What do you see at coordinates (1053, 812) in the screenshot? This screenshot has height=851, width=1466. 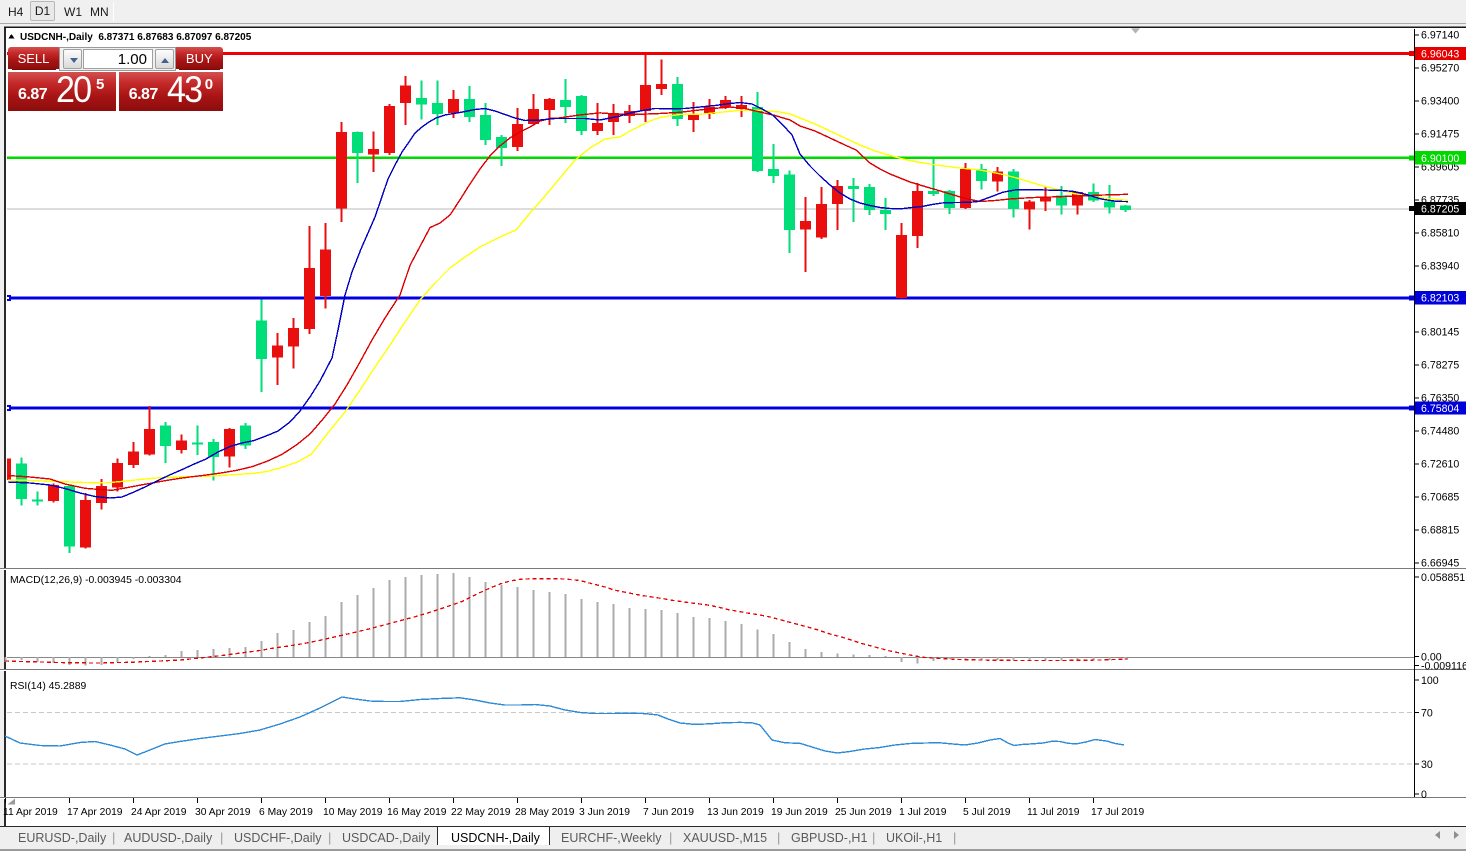 I see `svg-text: 11 Jul 2019` at bounding box center [1053, 812].